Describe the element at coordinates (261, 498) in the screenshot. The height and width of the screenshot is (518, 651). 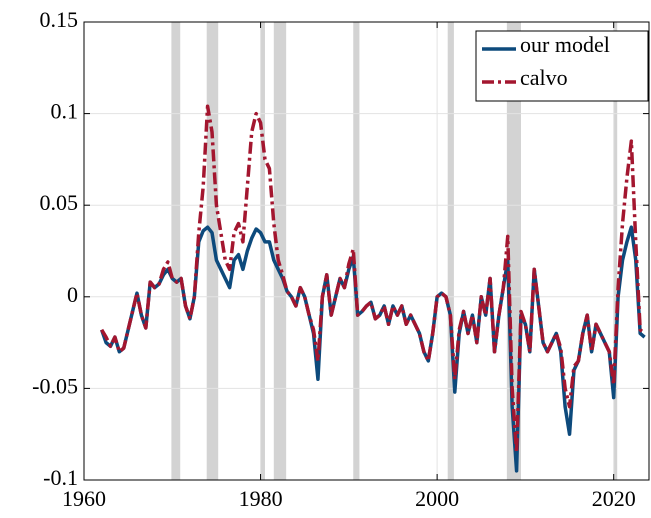
I see `x-tick-label: 1980` at that location.